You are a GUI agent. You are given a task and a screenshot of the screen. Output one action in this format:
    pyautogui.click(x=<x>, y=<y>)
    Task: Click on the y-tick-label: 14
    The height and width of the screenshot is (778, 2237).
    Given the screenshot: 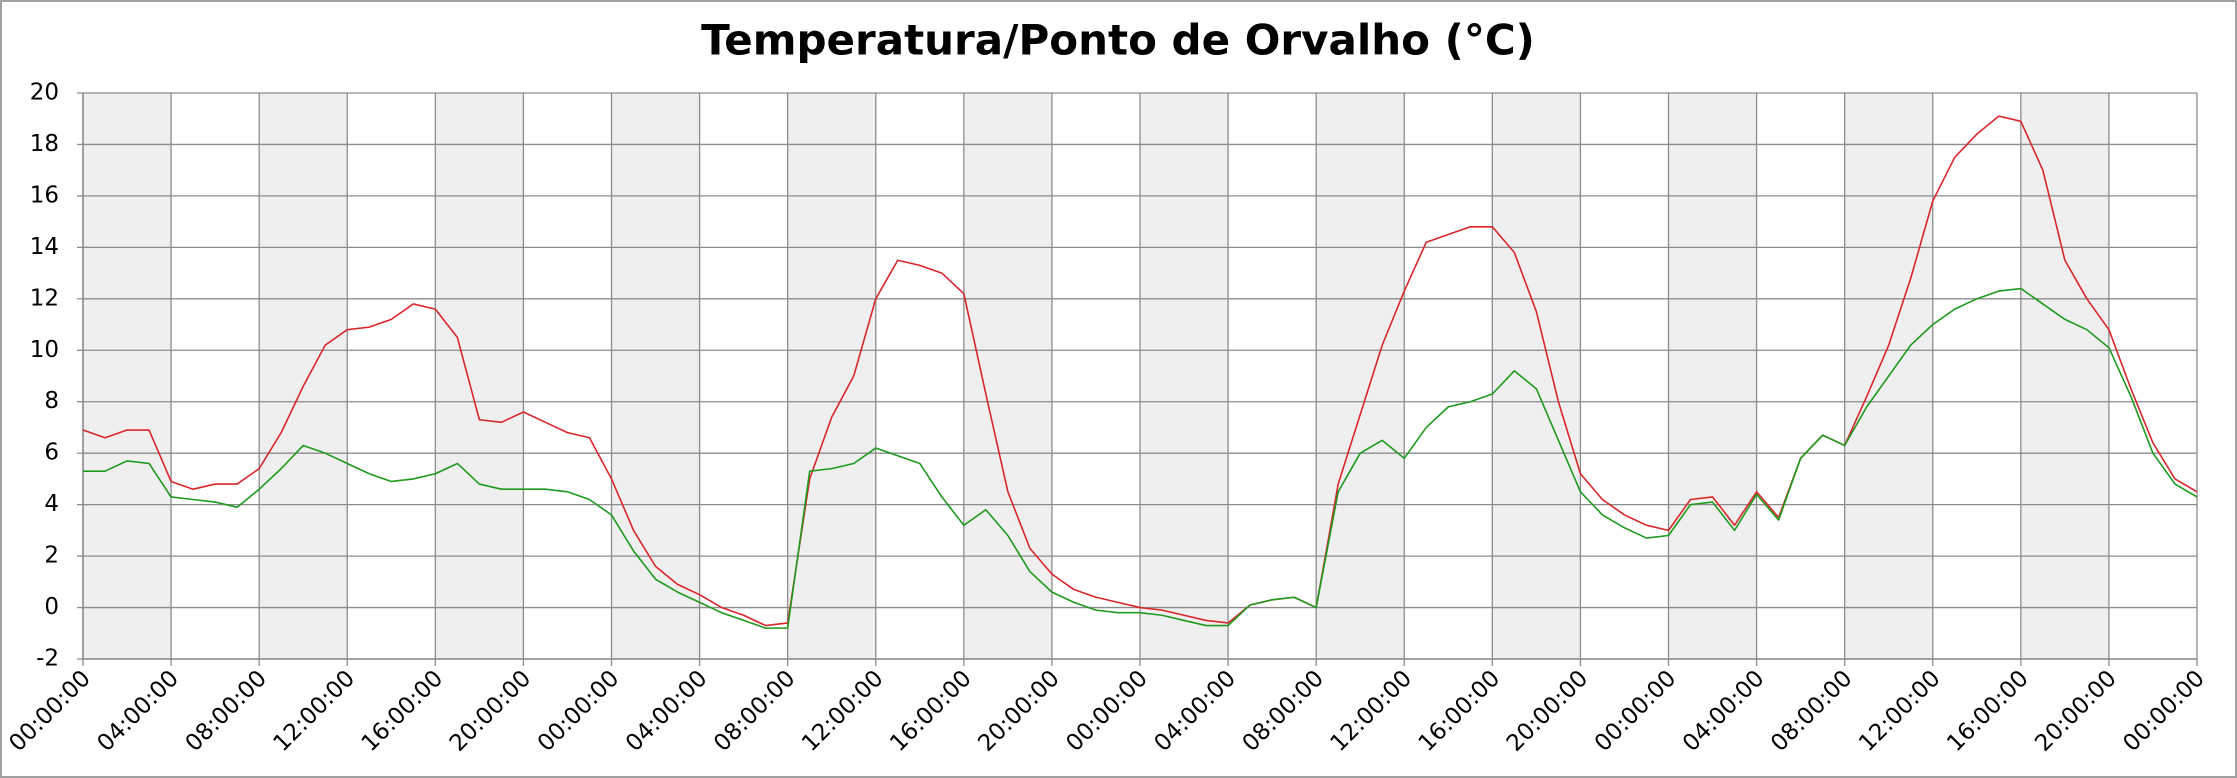 What is the action you would take?
    pyautogui.click(x=44, y=247)
    